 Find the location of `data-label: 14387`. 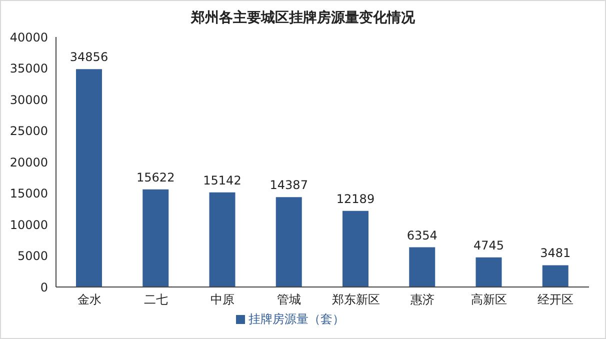

data-label: 14387 is located at coordinates (289, 185).